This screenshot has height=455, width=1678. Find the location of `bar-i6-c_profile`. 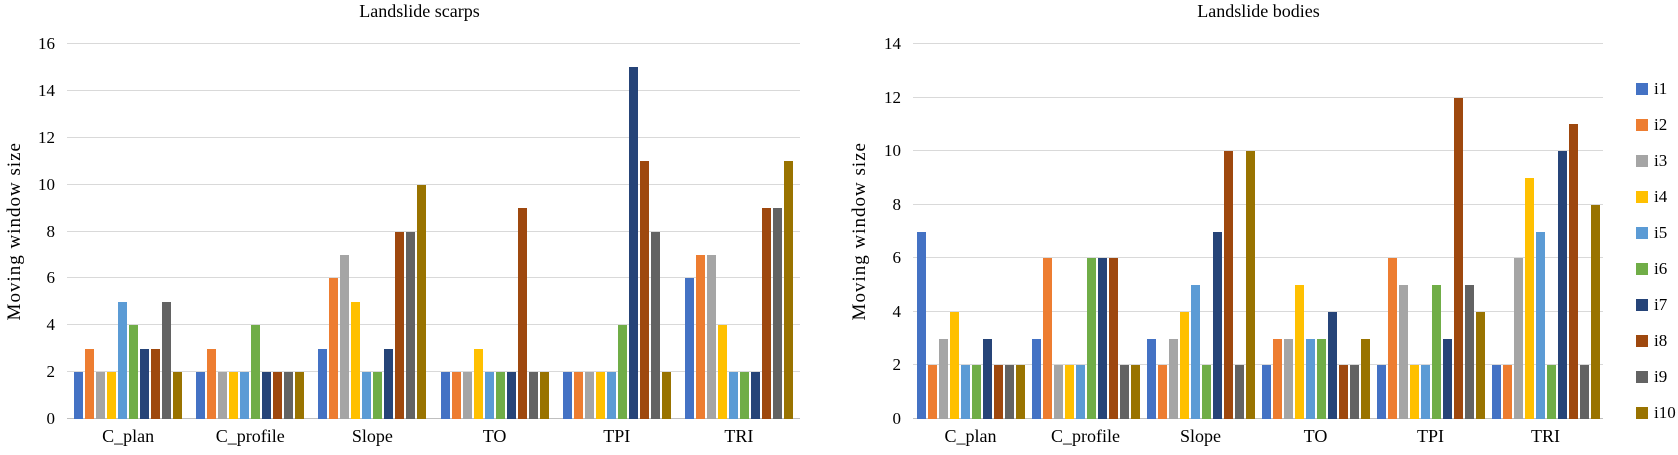

bar-i6-c_profile is located at coordinates (256, 372).